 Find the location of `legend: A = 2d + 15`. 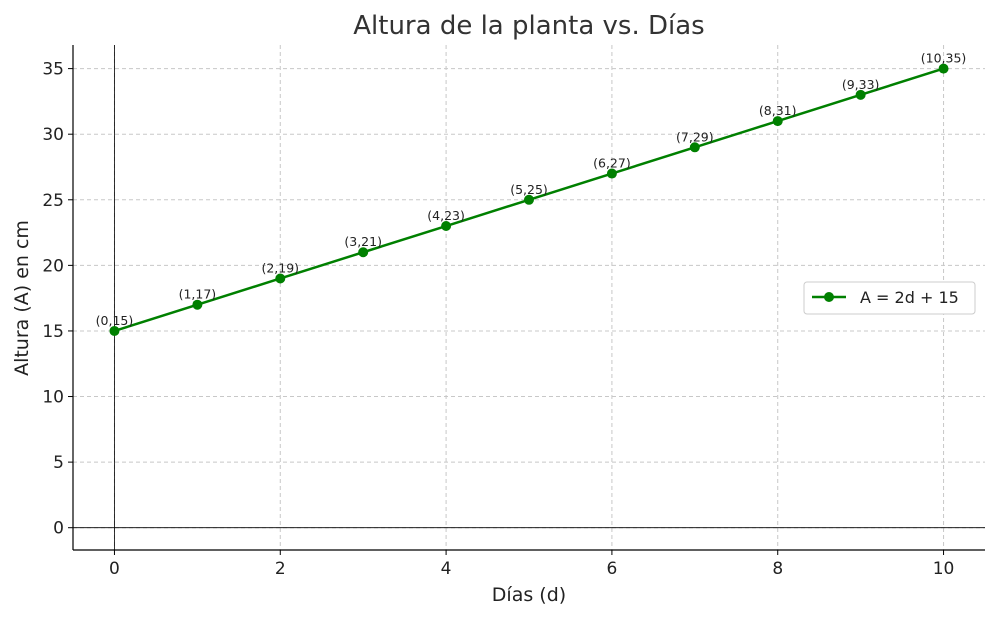

legend: A = 2d + 15 is located at coordinates (889, 298).